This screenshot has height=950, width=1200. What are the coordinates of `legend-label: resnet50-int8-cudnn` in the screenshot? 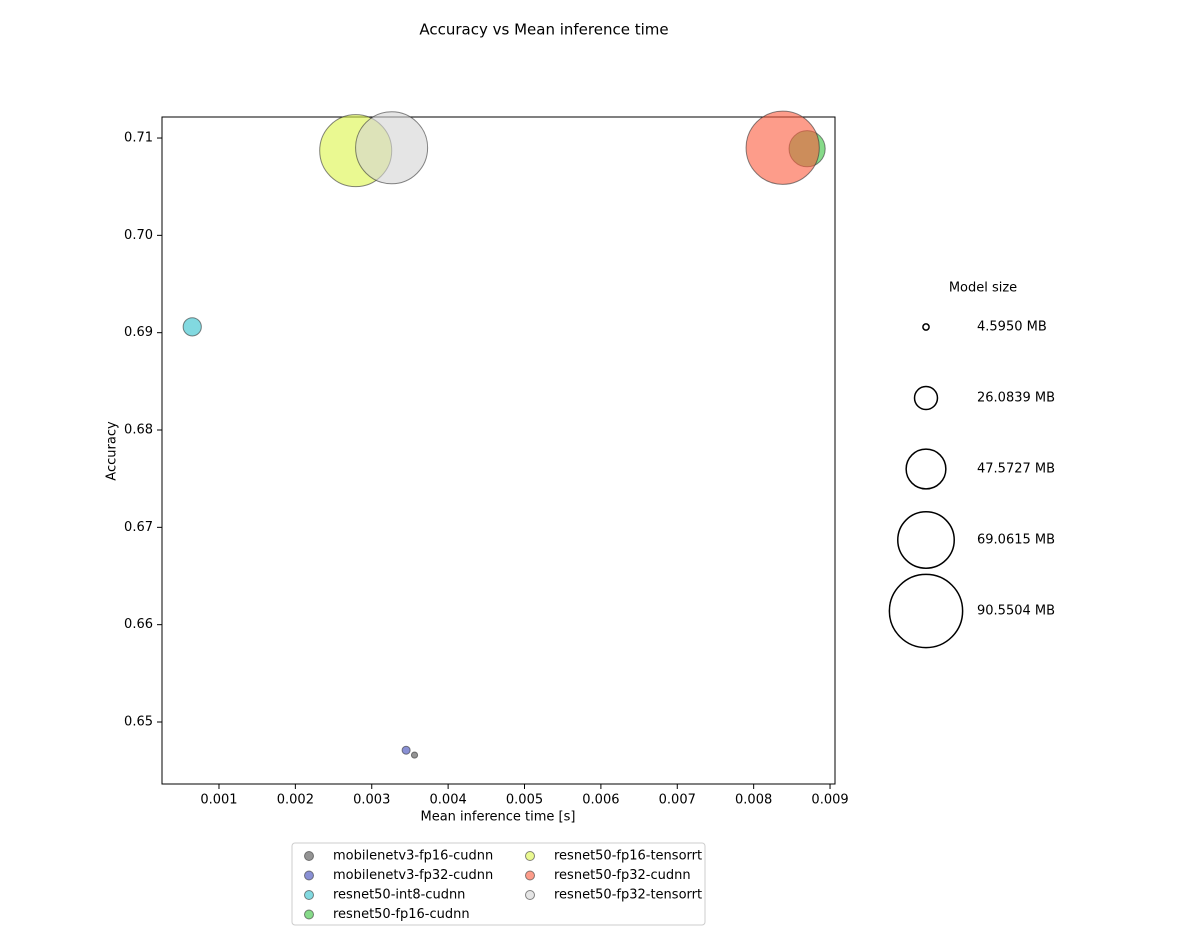 It's located at (399, 895).